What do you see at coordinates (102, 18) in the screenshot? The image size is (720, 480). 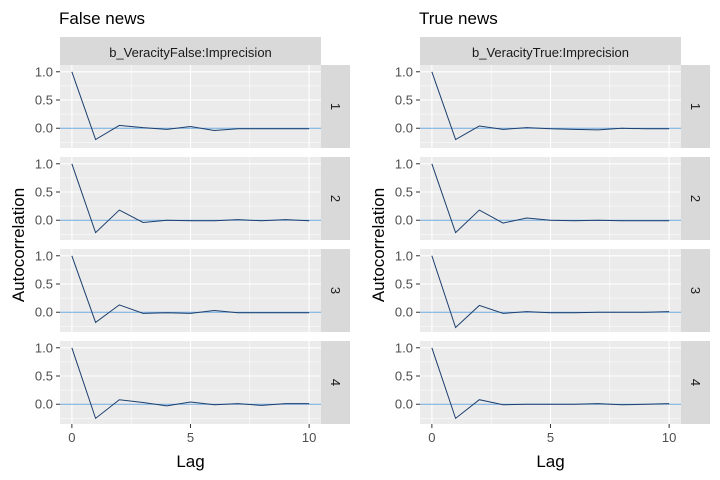 I see `chart-title: False news` at bounding box center [102, 18].